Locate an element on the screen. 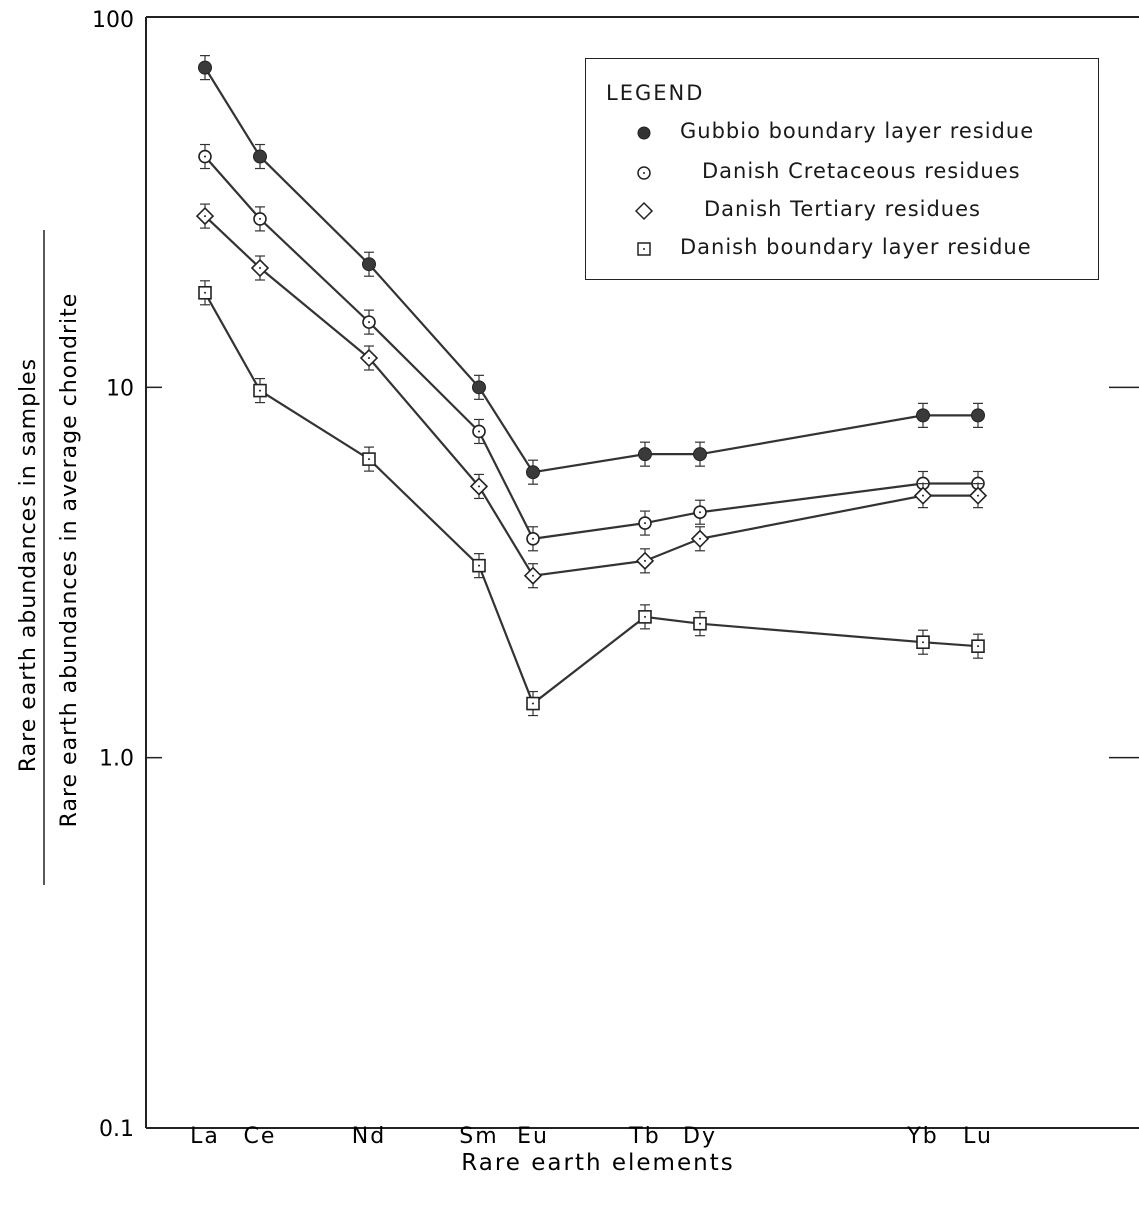 The width and height of the screenshot is (1139, 1214). open-square-icon is located at coordinates (644, 249).